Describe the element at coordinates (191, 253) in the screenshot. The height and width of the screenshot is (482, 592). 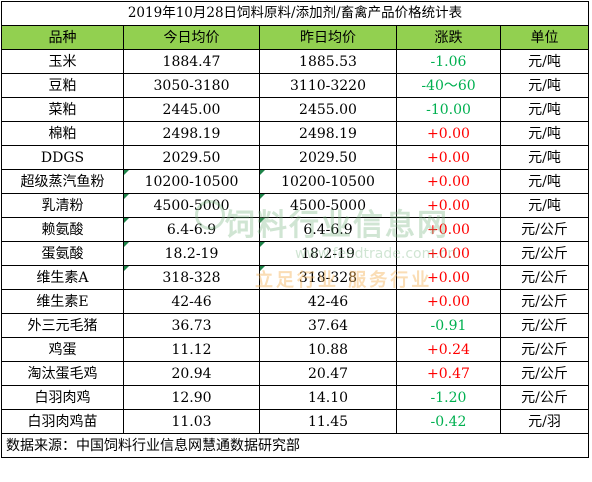
I see `today-price-cell: 18.2-19` at that location.